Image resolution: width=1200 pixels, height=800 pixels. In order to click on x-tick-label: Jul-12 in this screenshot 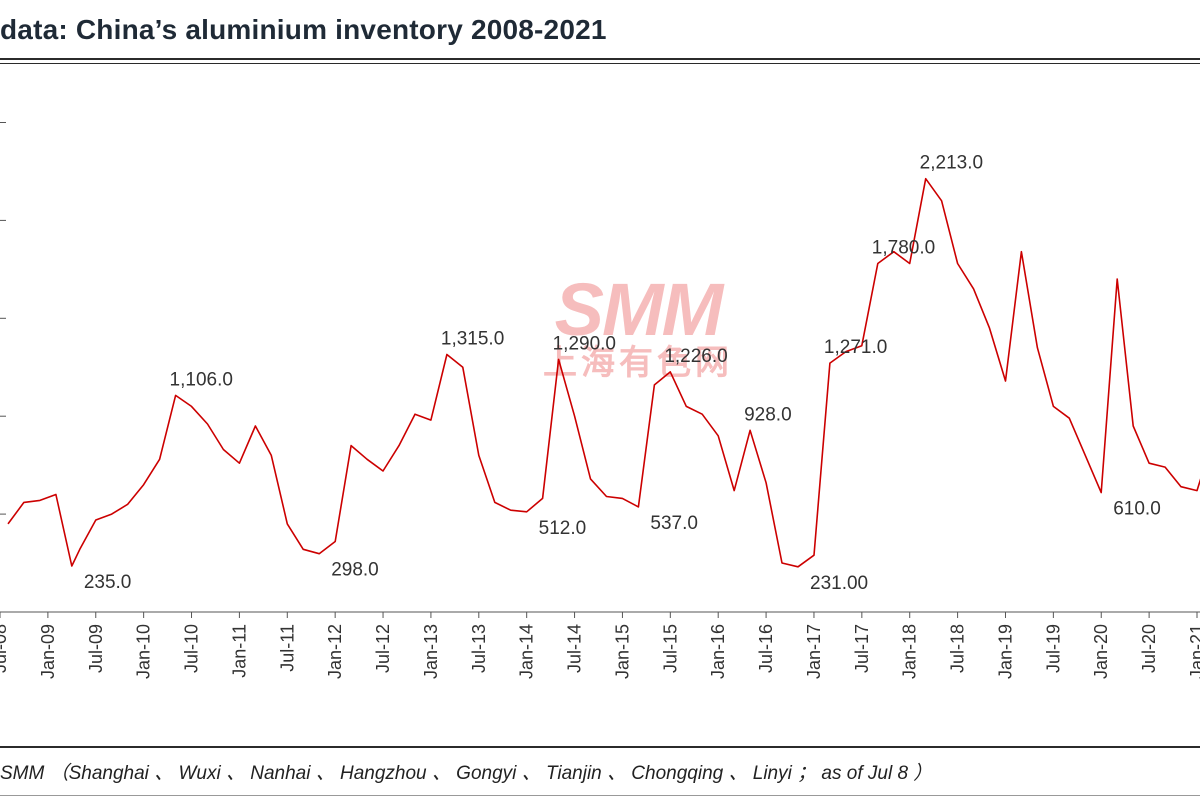, I will do `click(383, 648)`.